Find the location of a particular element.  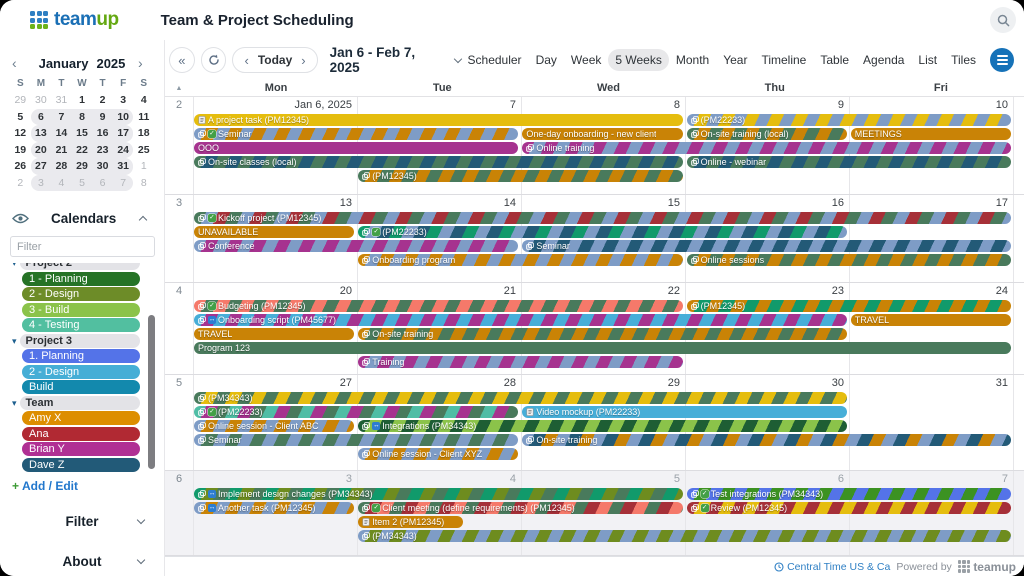

day-cell: 3 is located at coordinates (275, 513).